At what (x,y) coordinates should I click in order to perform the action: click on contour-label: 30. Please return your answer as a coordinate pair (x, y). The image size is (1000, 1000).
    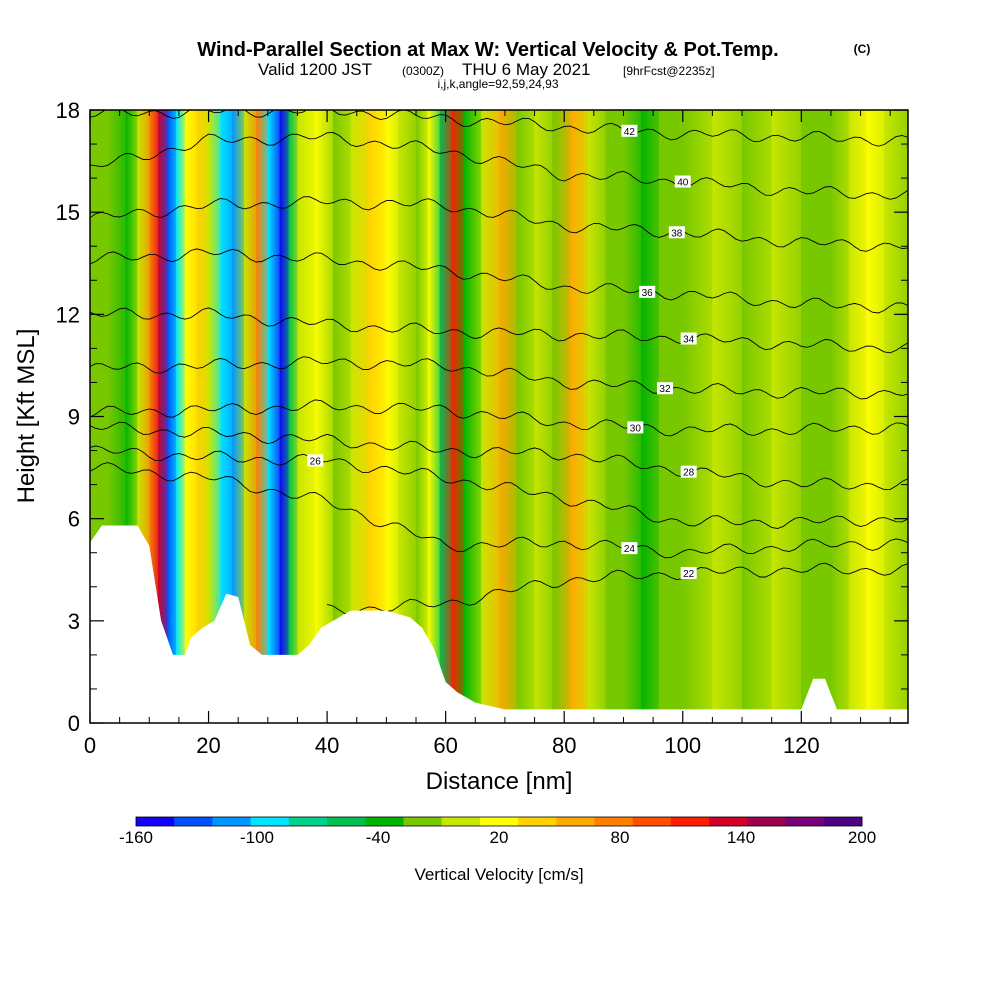
    Looking at the image, I should click on (635, 427).